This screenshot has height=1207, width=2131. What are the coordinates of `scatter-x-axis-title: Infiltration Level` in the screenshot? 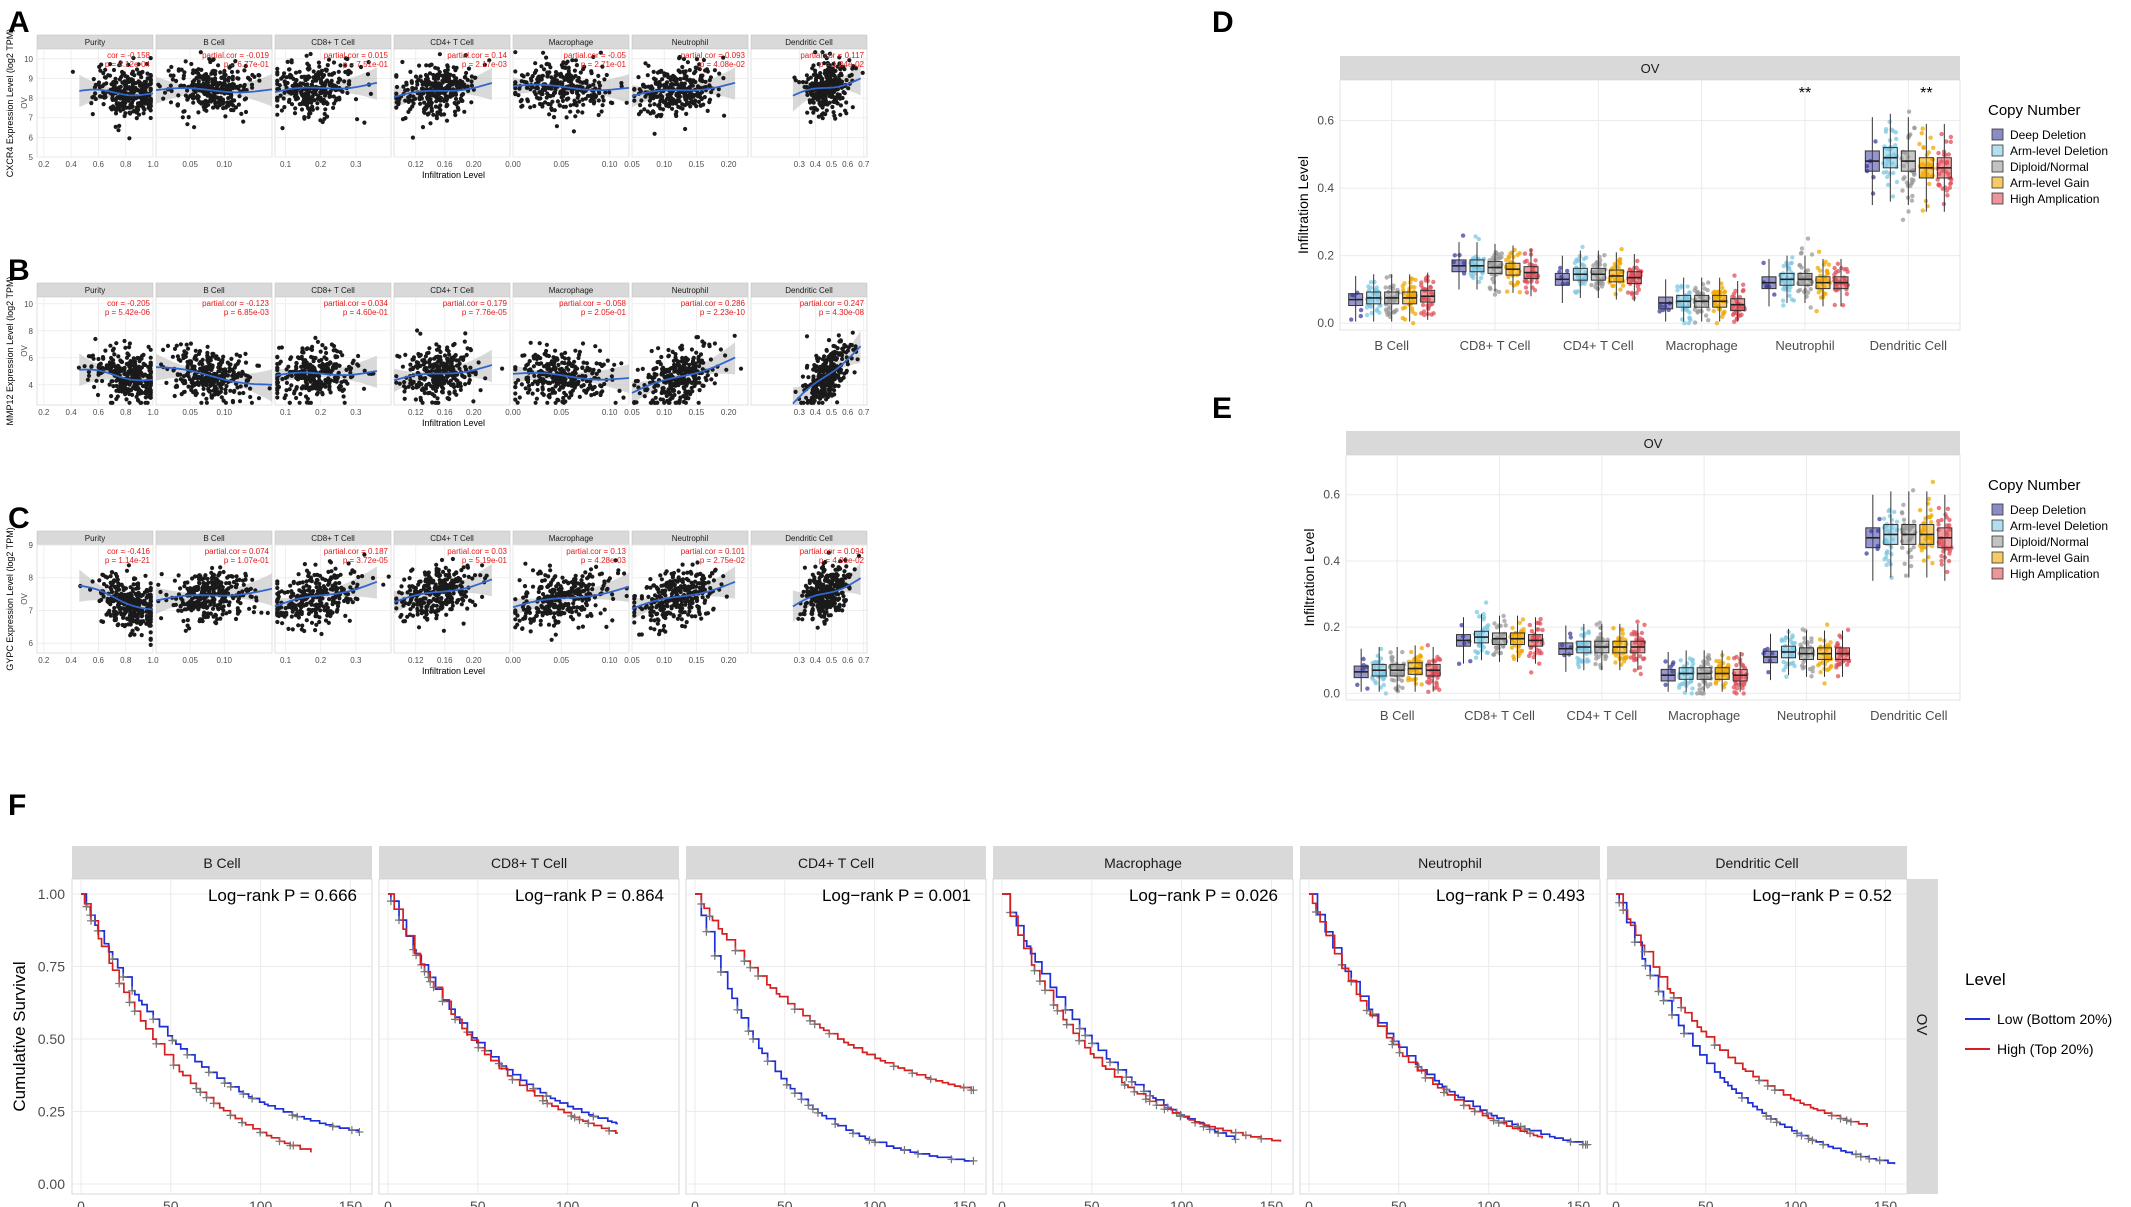 It's located at (453, 175).